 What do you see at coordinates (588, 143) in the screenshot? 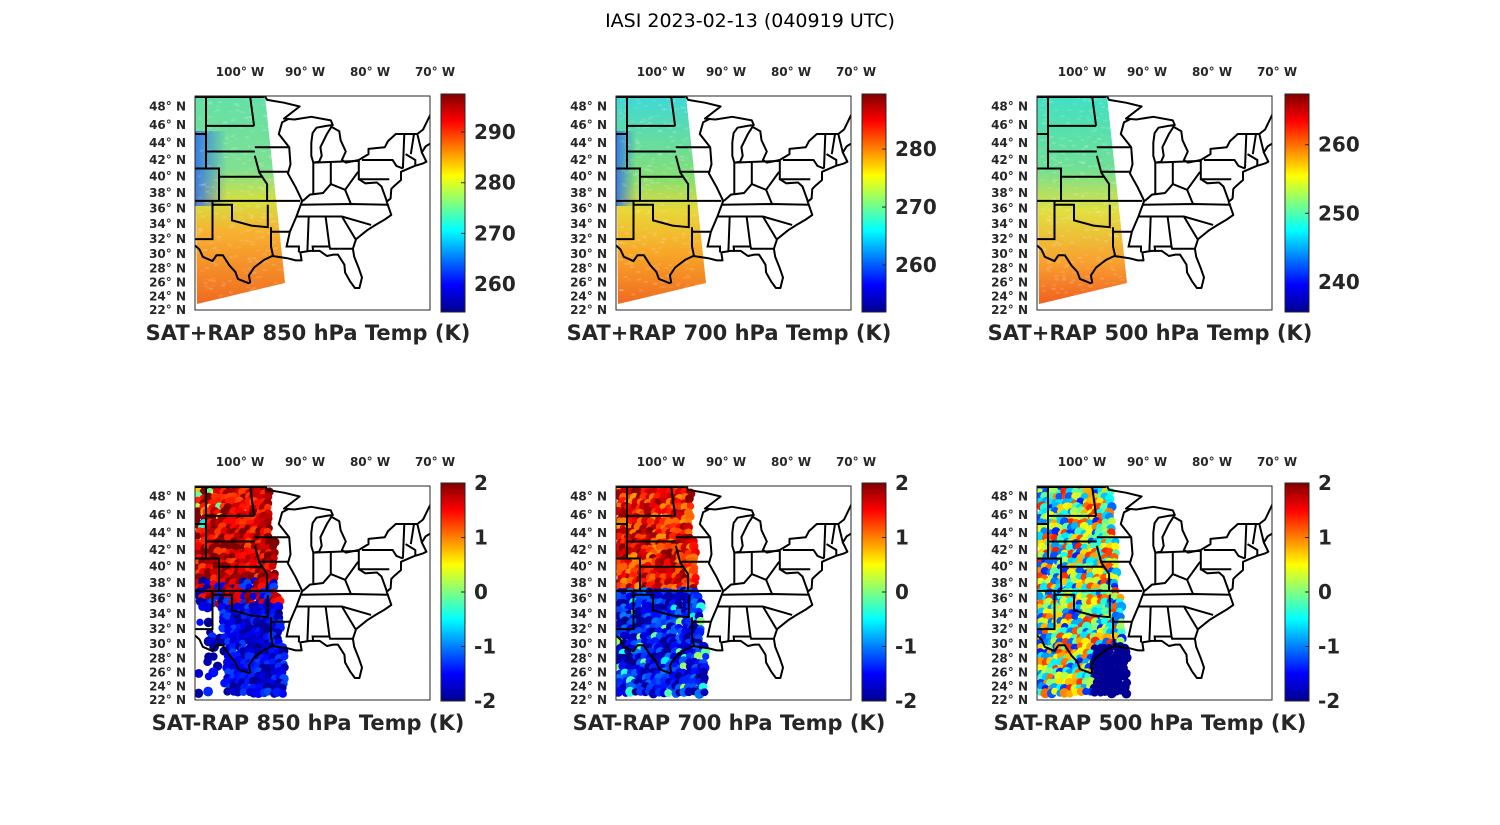
I see `latitude-label: 44° N` at bounding box center [588, 143].